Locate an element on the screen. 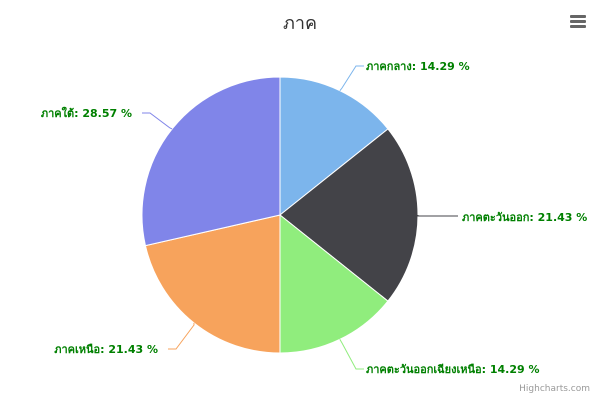 The width and height of the screenshot is (600, 400). data-label-3: ภาคตะวันออกเฉียงเหนือ: 14.29 % is located at coordinates (453, 369).